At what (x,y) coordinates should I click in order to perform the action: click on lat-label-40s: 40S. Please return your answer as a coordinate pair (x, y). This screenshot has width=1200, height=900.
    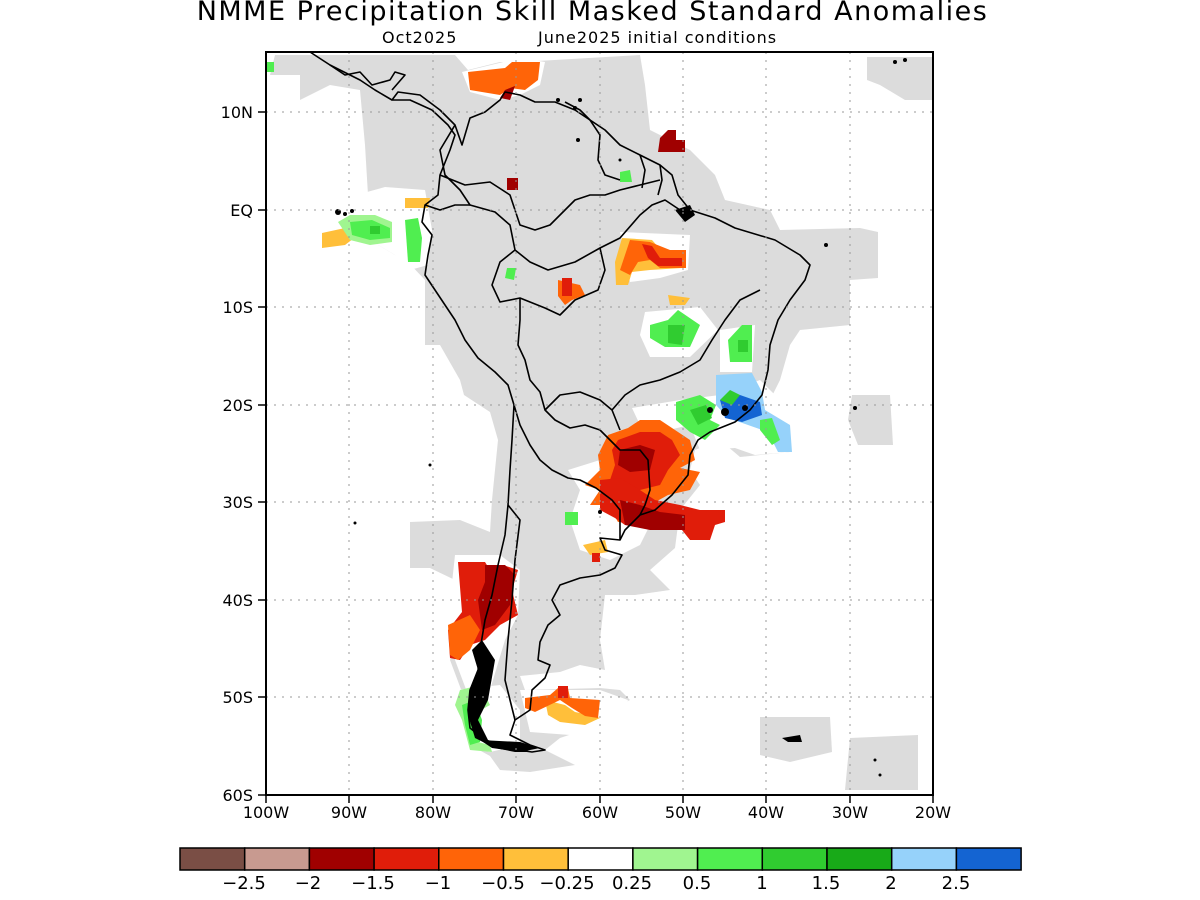
    Looking at the image, I should click on (237, 600).